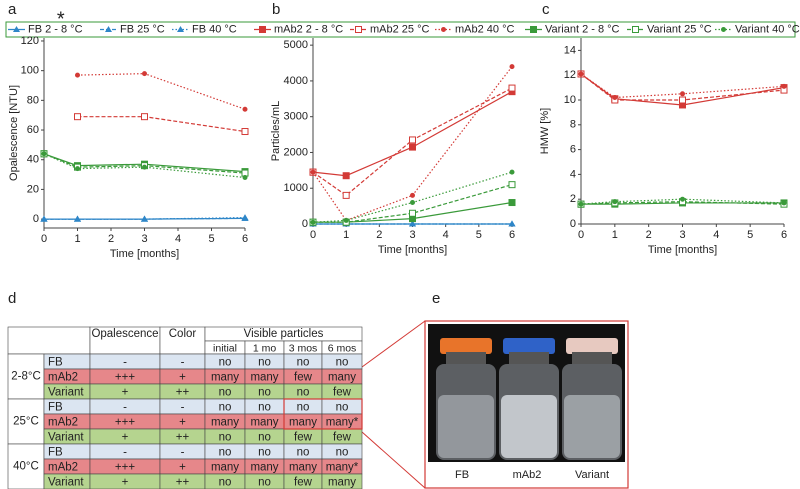 Image resolution: width=800 pixels, height=489 pixels. Describe the element at coordinates (303, 348) in the screenshot. I see `subheader-label: 3 mos` at that location.